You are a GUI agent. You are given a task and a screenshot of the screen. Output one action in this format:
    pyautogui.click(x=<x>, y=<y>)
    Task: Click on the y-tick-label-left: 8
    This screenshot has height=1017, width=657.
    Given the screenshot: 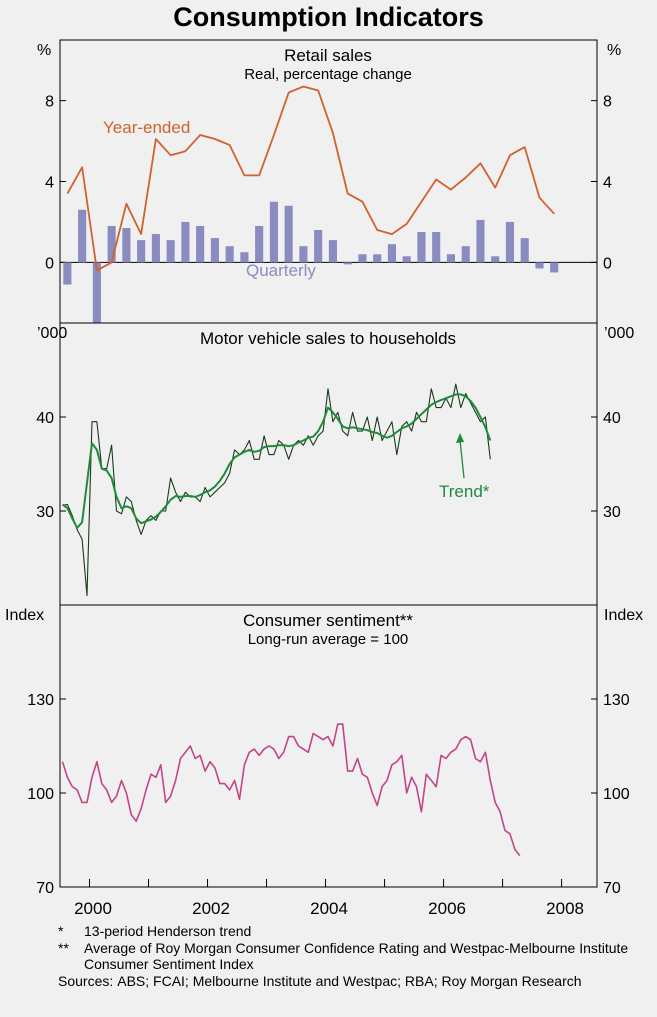 What is the action you would take?
    pyautogui.click(x=49, y=102)
    